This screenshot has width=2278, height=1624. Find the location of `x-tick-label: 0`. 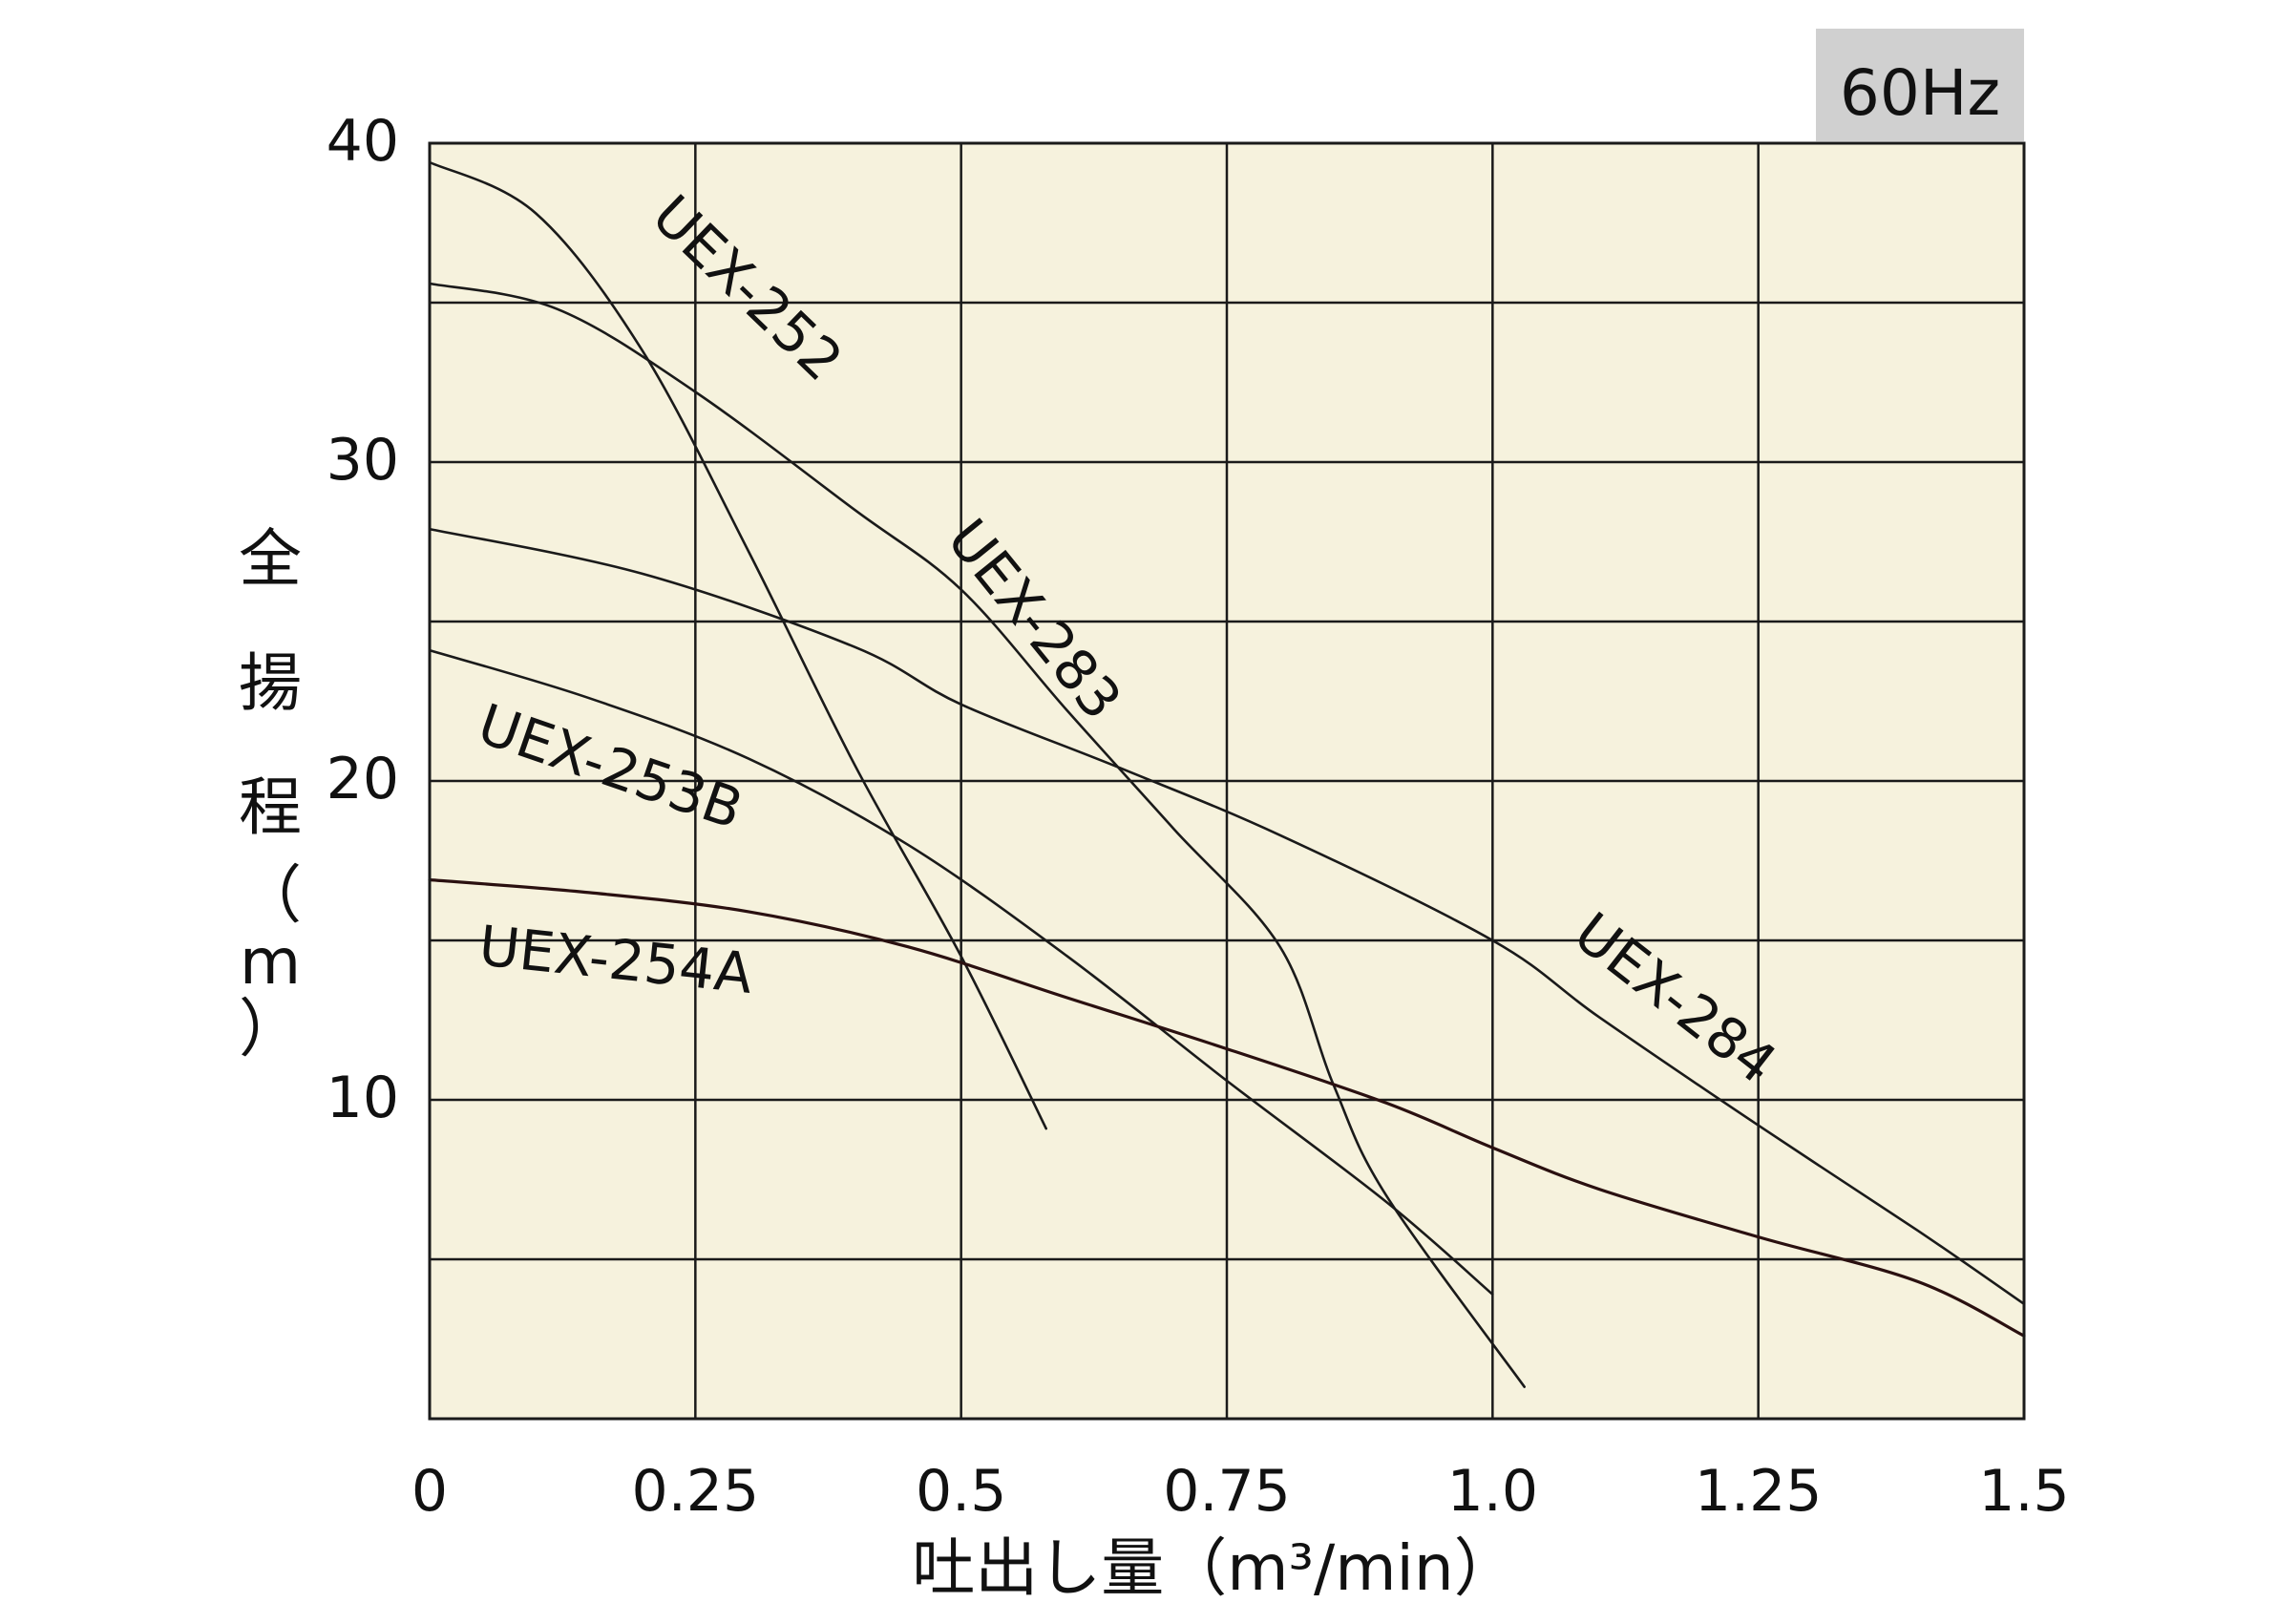

x-tick-label: 0 is located at coordinates (429, 1491).